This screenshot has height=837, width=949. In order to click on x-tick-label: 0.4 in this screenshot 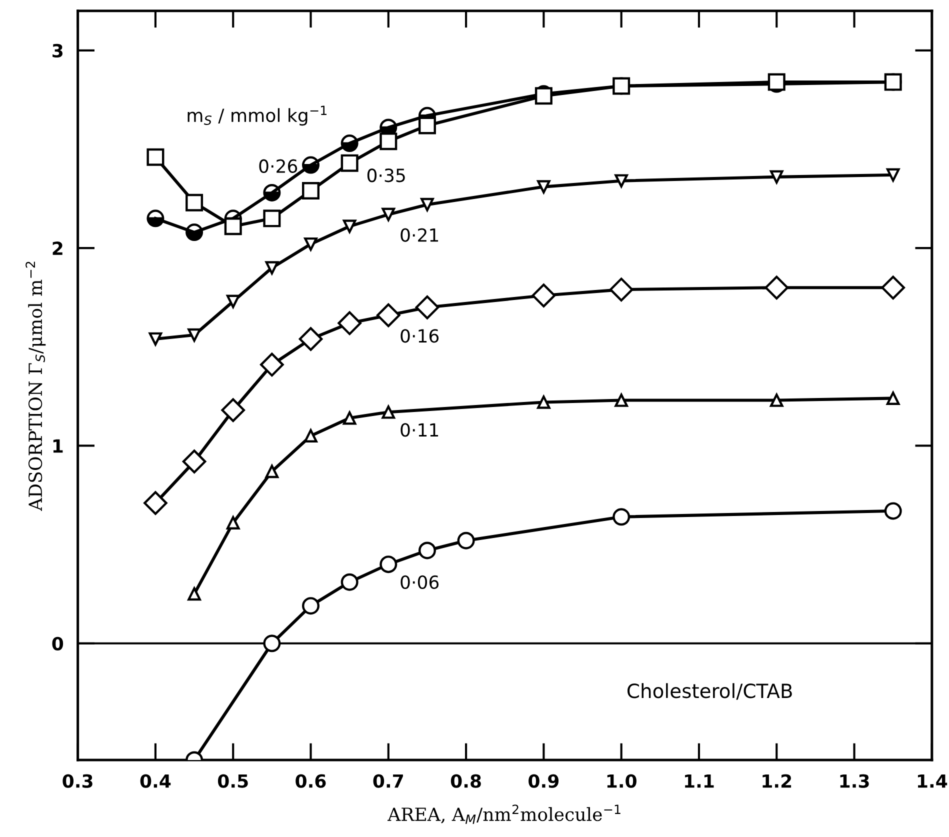, I will do `click(155, 781)`.